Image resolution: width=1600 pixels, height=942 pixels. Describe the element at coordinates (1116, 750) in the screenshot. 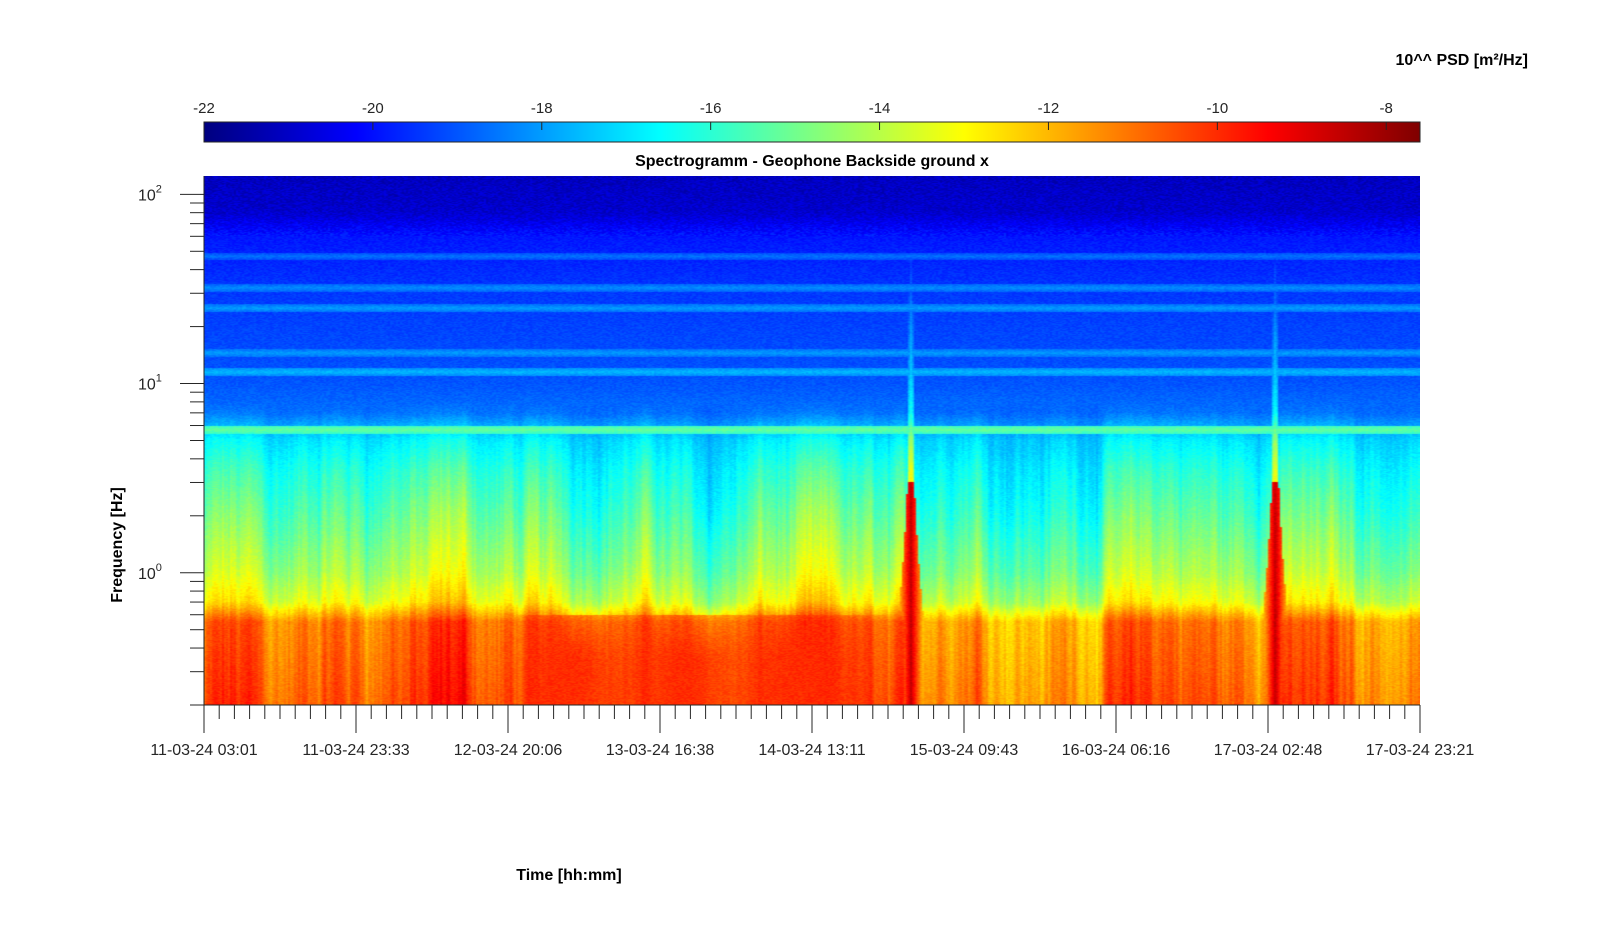

I see `x-tick-label: 16-03-24 06:16` at that location.